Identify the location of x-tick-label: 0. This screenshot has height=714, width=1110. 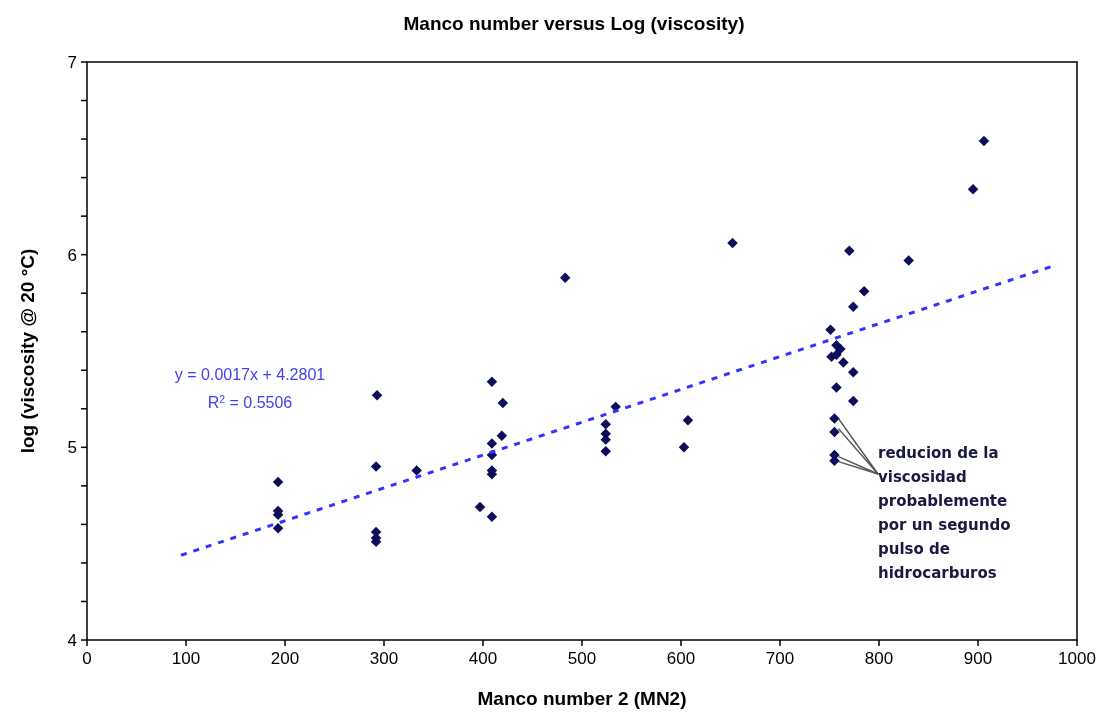
(87, 658).